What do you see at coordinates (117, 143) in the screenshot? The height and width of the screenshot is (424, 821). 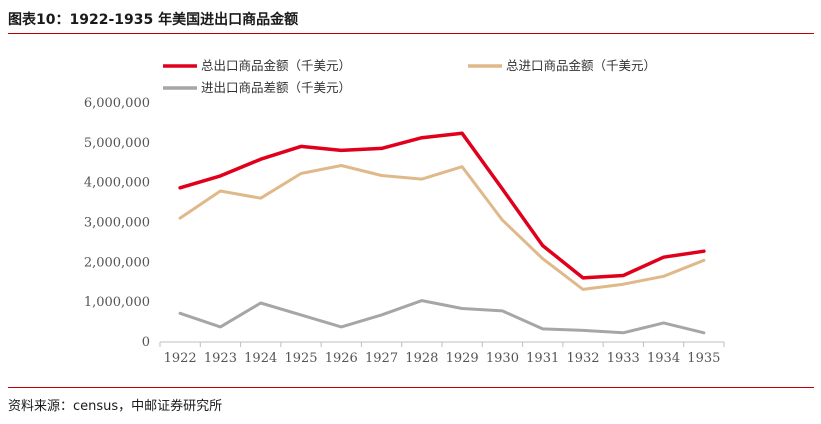 I see `y-tick-label: 5,000,000` at bounding box center [117, 143].